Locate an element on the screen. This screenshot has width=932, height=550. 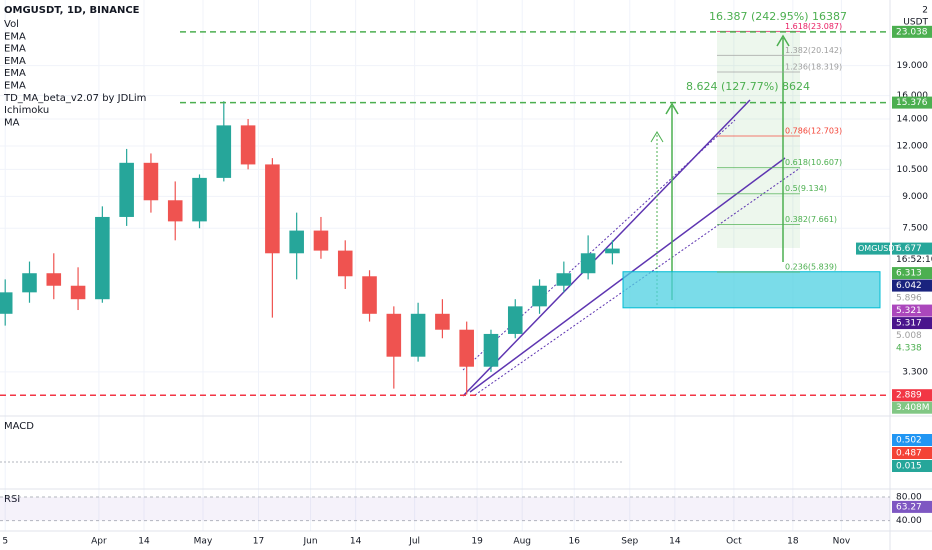
indicator-label: TD_MA_beta_v2.07 by JDLim is located at coordinates (74, 98).